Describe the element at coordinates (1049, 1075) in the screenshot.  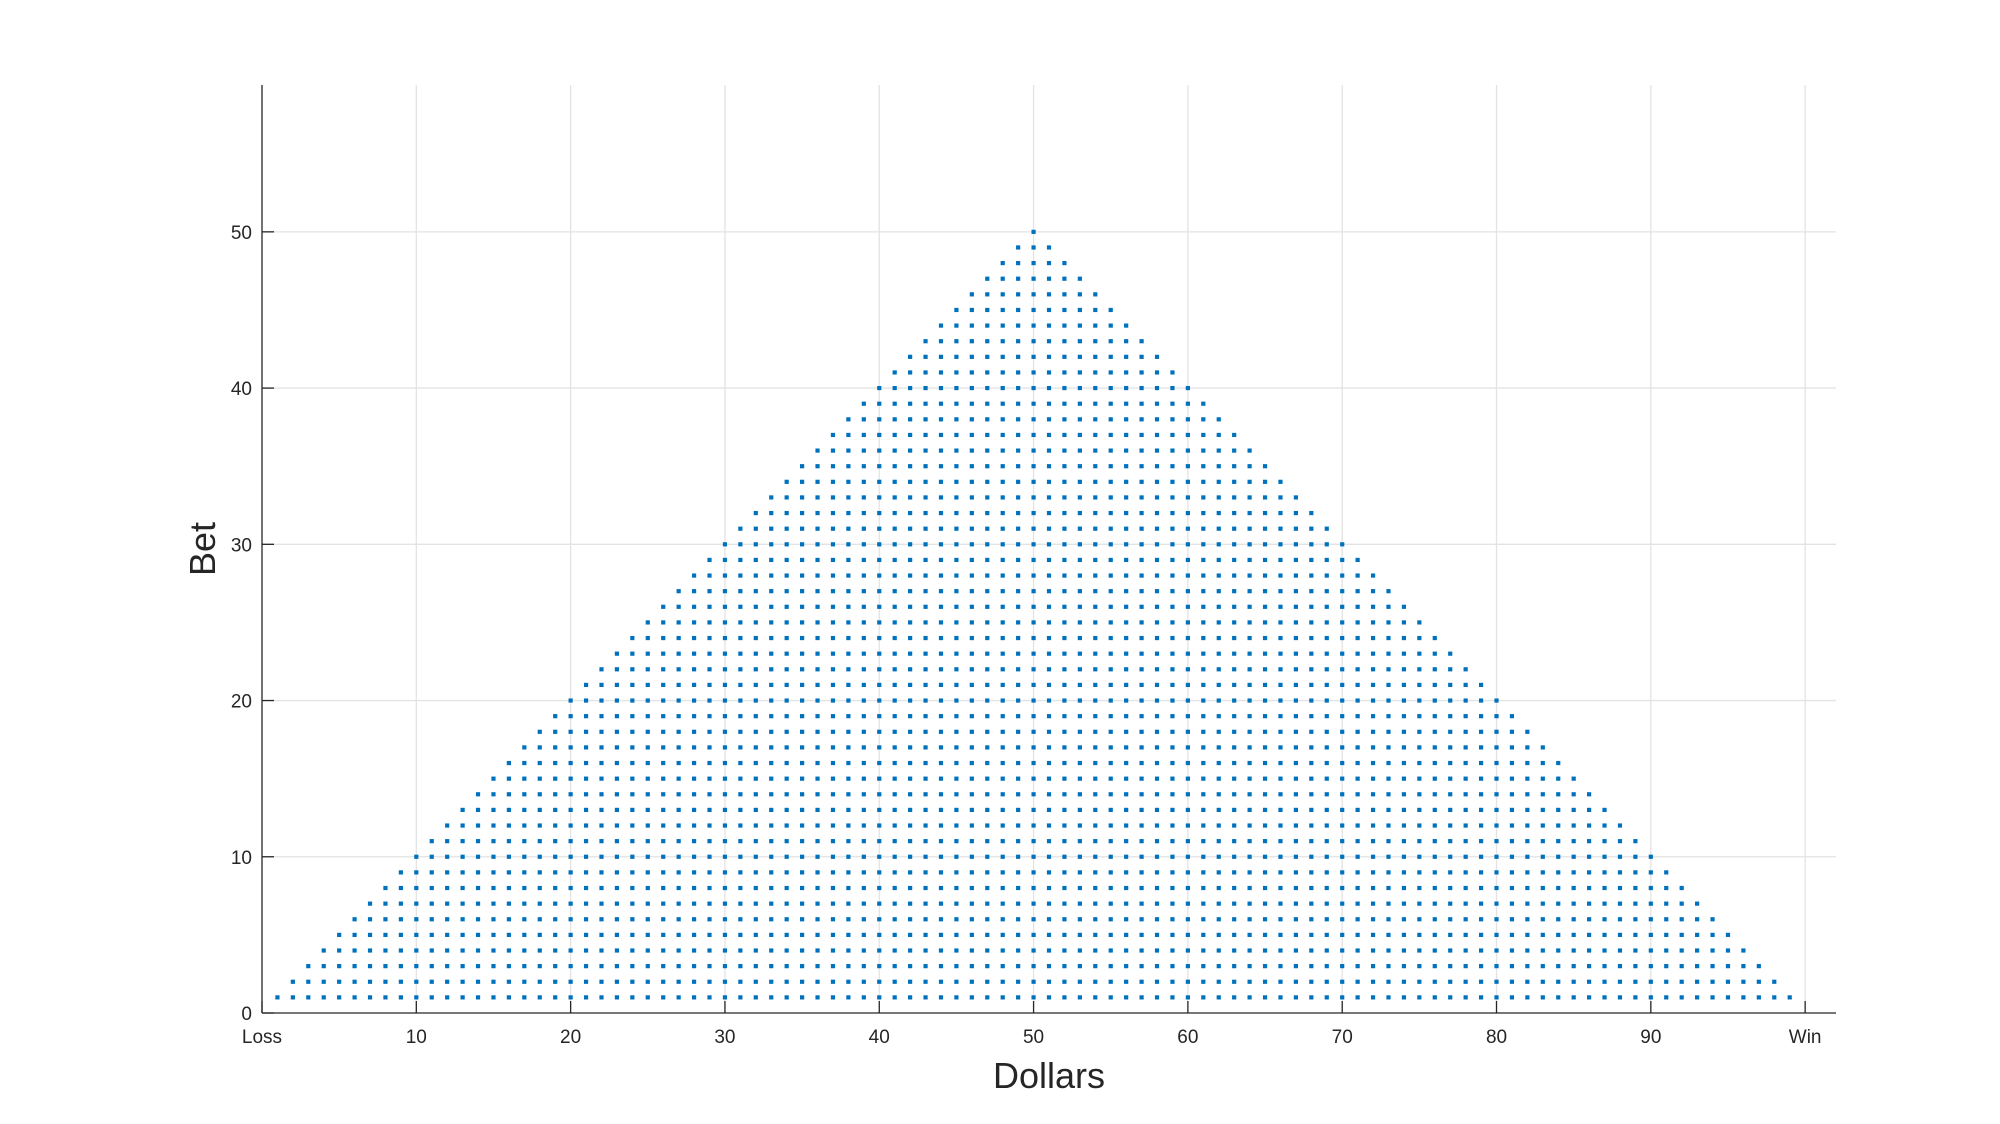
I see `x-axis-title: Dollars` at that location.